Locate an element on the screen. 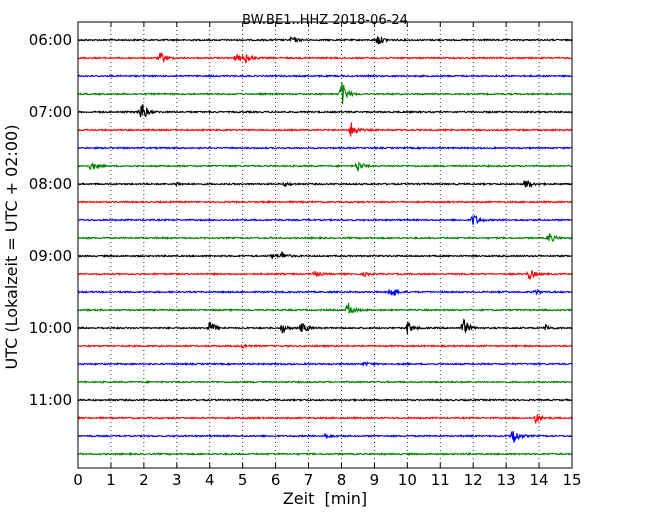 Image resolution: width=650 pixels, height=520 pixels. x-tick-label: 6 is located at coordinates (276, 480).